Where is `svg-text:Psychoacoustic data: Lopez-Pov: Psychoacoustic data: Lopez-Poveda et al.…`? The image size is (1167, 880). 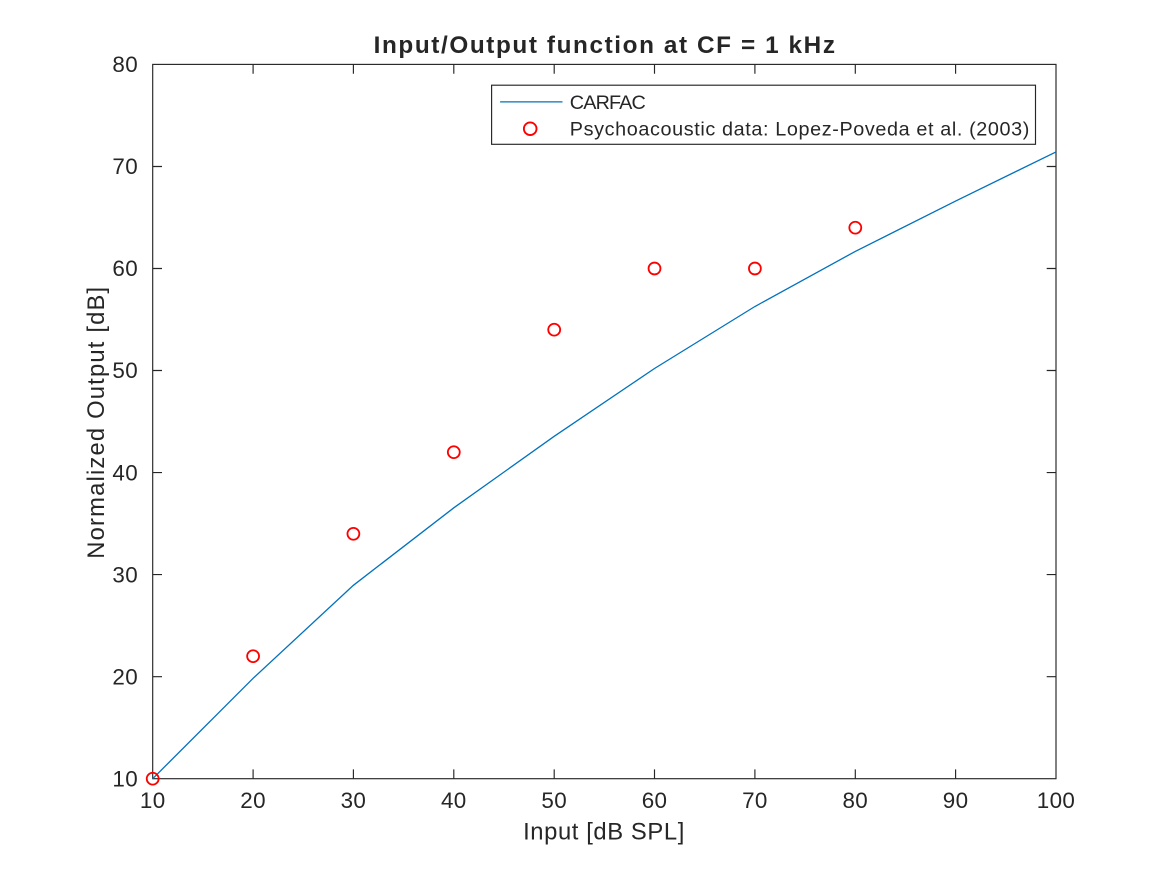
svg-text:Psychoacoustic data: Lopez-Pov: Psychoacoustic data: Lopez-Poveda et al.… is located at coordinates (800, 130).